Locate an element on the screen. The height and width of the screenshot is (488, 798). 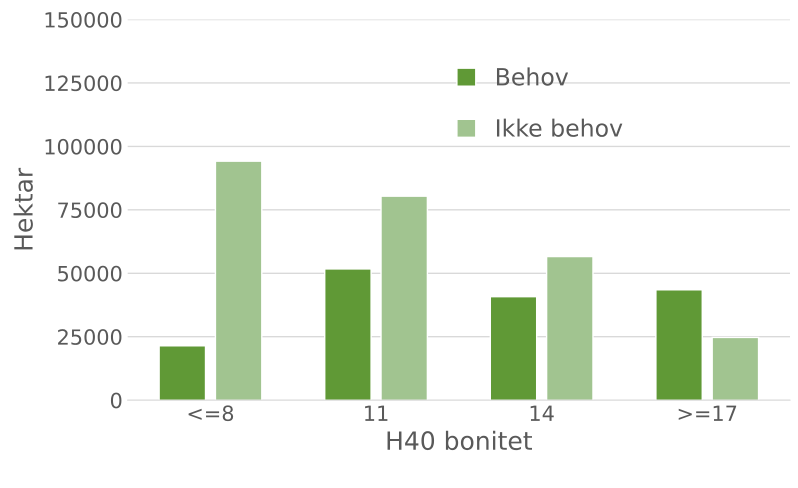
x-tick-label: 11 is located at coordinates (376, 413).